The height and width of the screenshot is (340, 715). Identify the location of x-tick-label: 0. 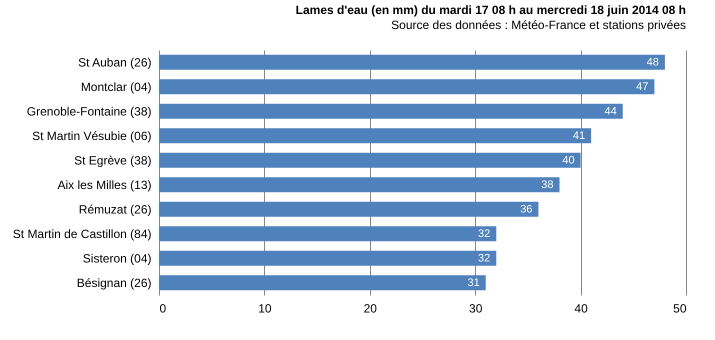
(163, 309).